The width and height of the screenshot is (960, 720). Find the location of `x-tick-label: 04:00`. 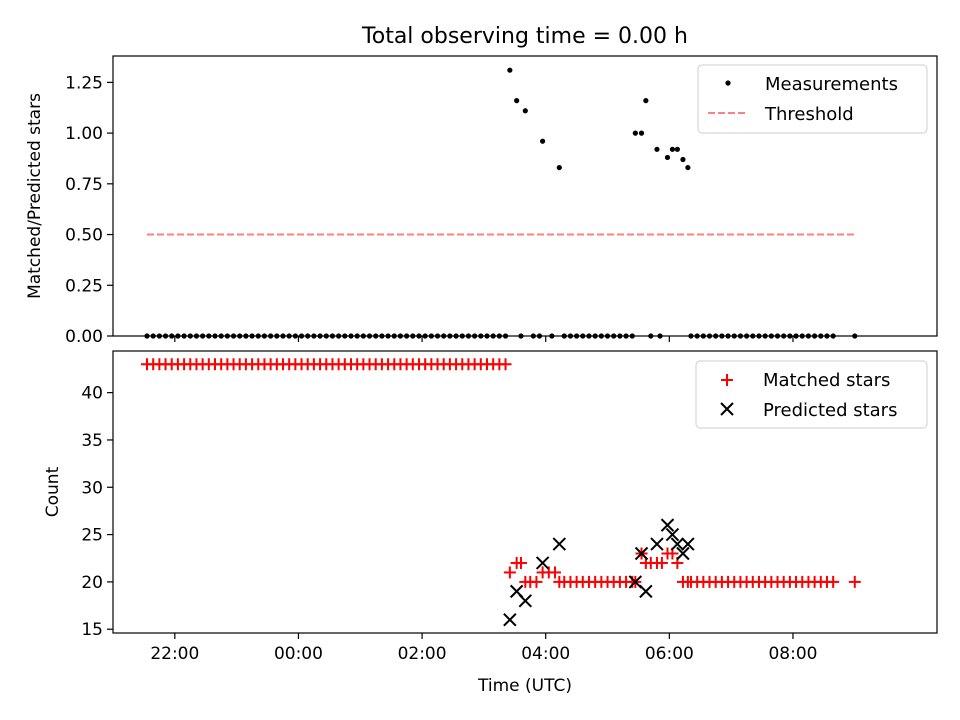

x-tick-label: 04:00 is located at coordinates (545, 654).